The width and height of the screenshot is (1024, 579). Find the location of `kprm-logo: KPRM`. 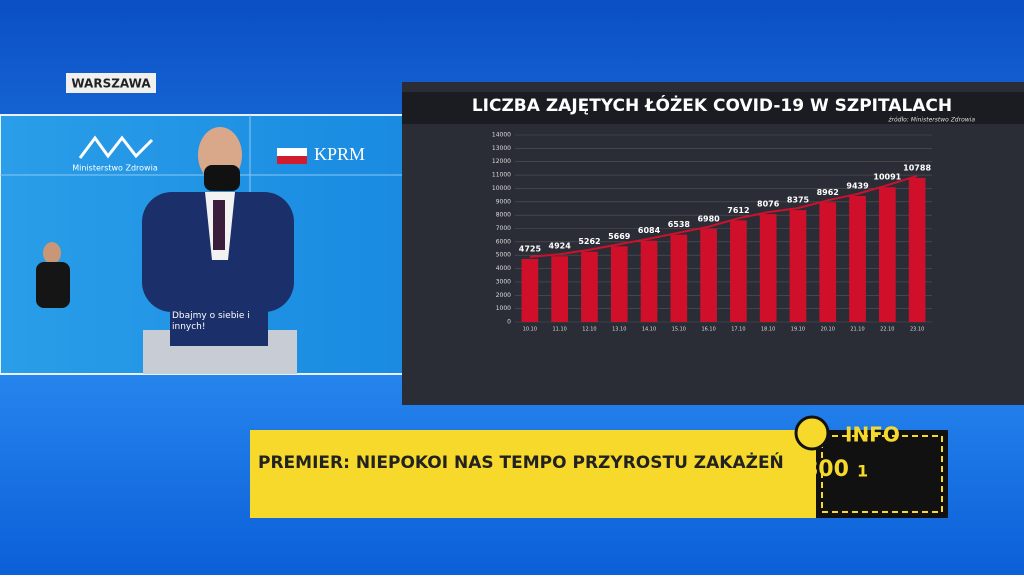

kprm-logo: KPRM is located at coordinates (339, 154).